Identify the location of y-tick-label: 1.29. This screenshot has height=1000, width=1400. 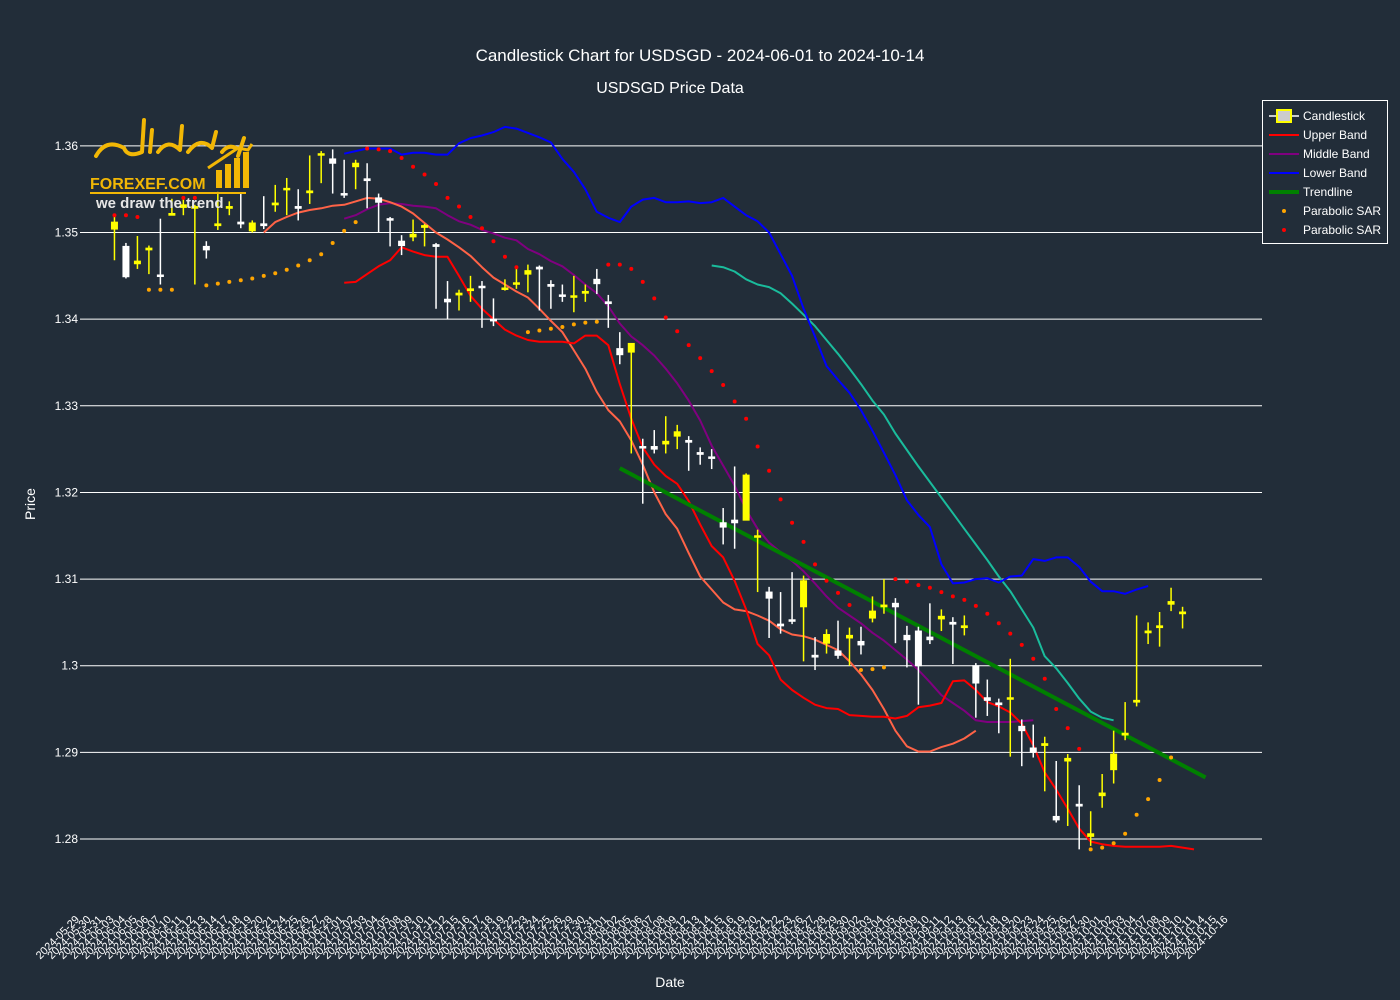
(67, 752).